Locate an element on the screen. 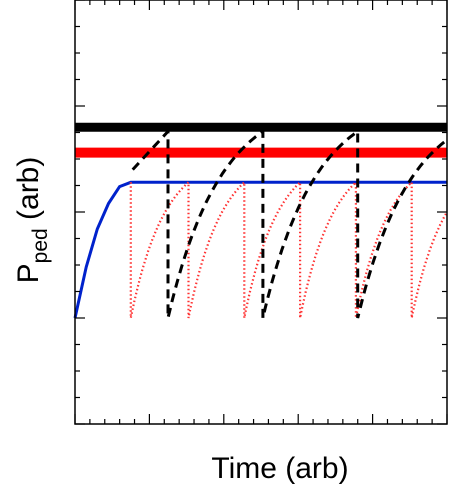 This screenshot has height=487, width=451. y-axis-label-main: P is located at coordinates (28, 273).